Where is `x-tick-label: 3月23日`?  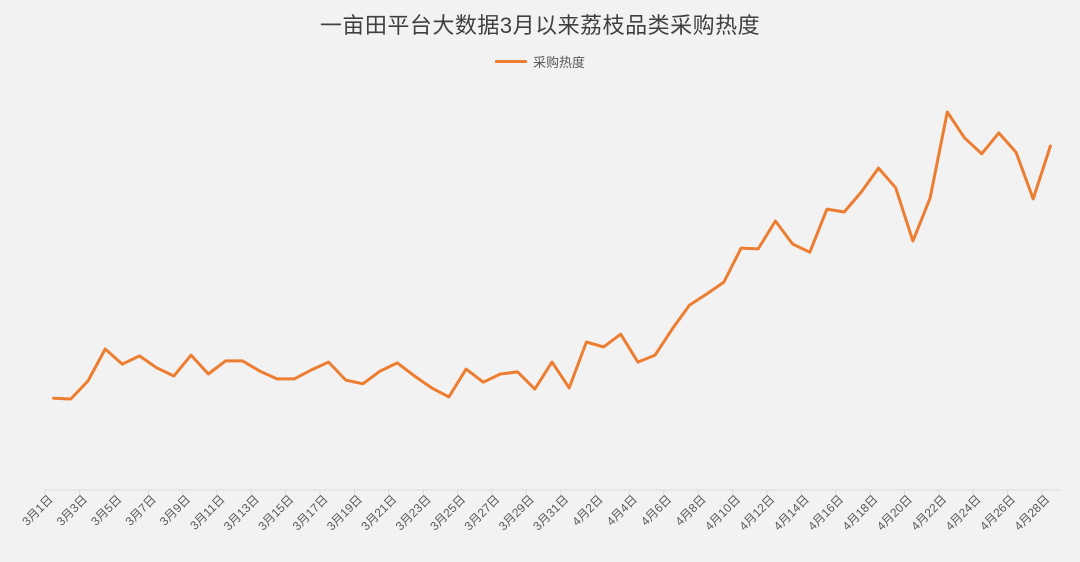
x-tick-label: 3月23日 is located at coordinates (413, 512).